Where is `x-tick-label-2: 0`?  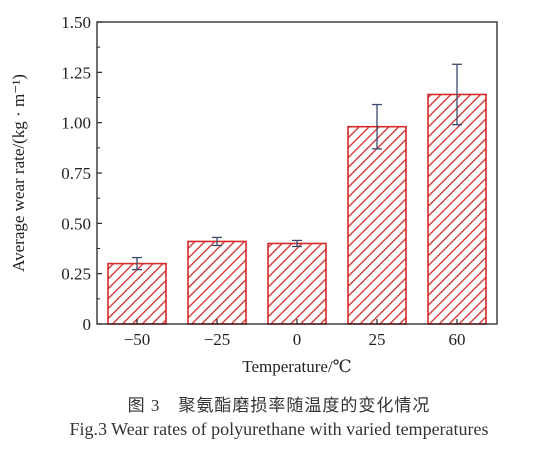
x-tick-label-2: 0 is located at coordinates (297, 339).